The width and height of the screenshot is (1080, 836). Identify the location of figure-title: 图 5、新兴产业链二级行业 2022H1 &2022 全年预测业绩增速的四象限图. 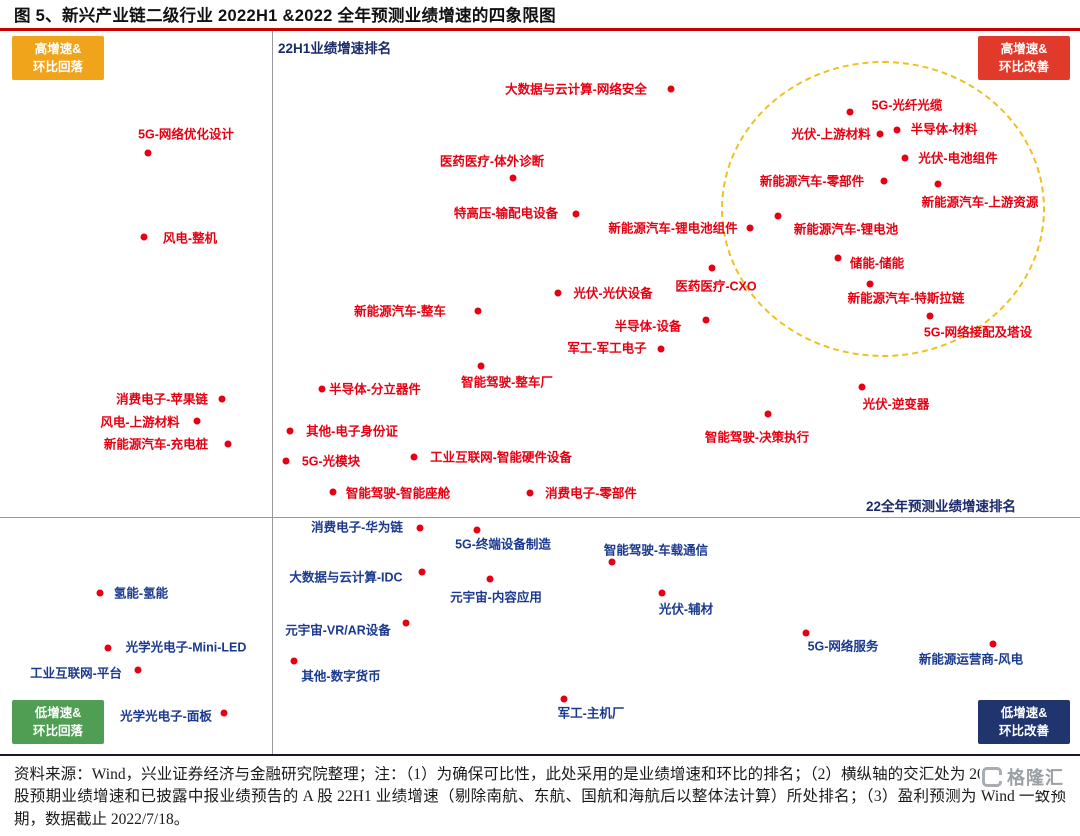
(285, 16).